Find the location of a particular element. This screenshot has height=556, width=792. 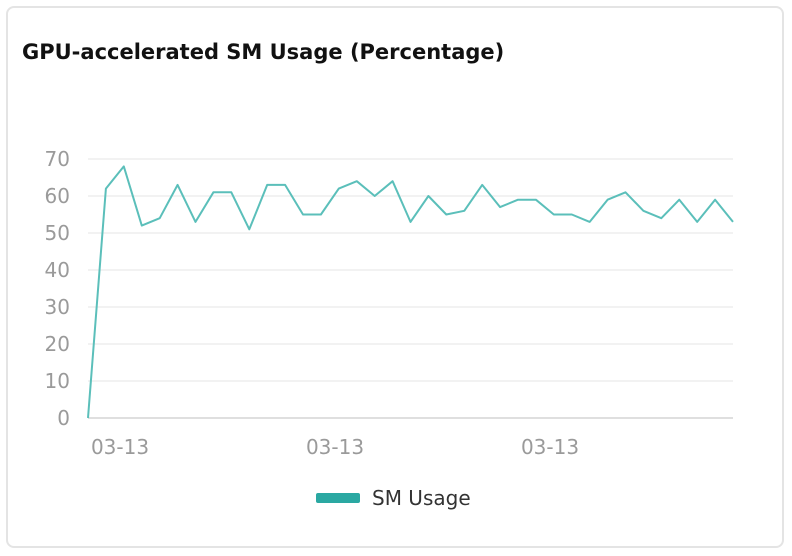

x-axis-ticks: 03-13 03-13 03-13 is located at coordinates (335, 447).